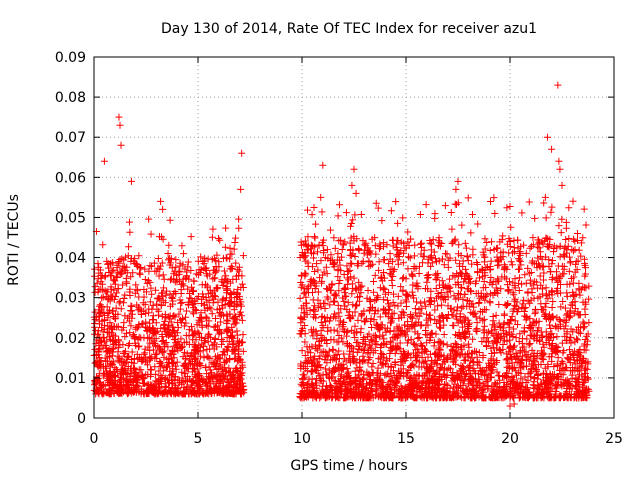 Image resolution: width=640 pixels, height=480 pixels. Describe the element at coordinates (70, 299) in the screenshot. I see `y-tick-label: 0.03` at that location.